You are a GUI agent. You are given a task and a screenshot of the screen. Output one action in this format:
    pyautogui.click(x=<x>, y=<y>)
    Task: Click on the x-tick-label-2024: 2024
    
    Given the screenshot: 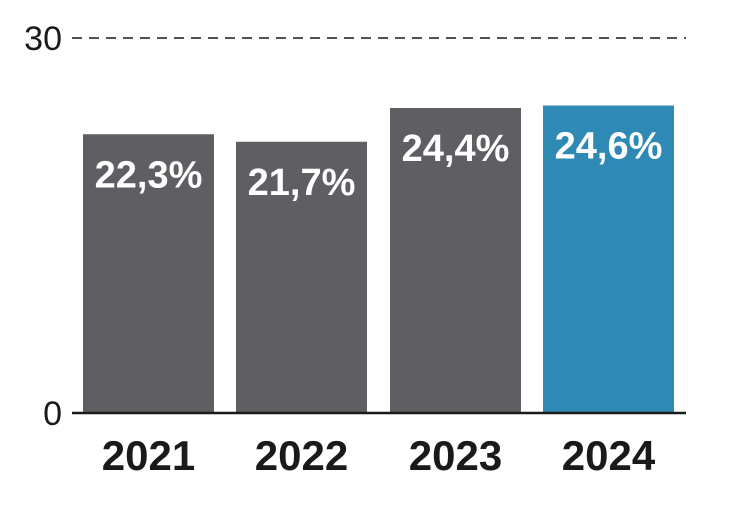 What is the action you would take?
    pyautogui.click(x=609, y=455)
    